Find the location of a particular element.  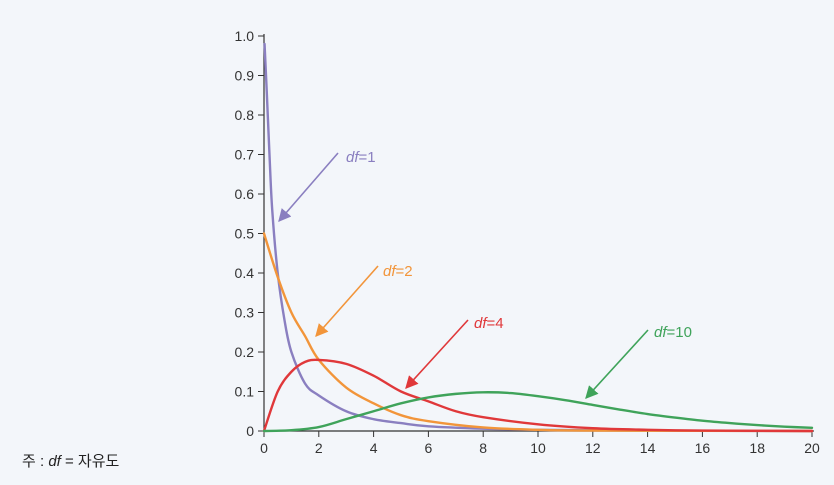

y-tick-label: 0.9 is located at coordinates (245, 76).